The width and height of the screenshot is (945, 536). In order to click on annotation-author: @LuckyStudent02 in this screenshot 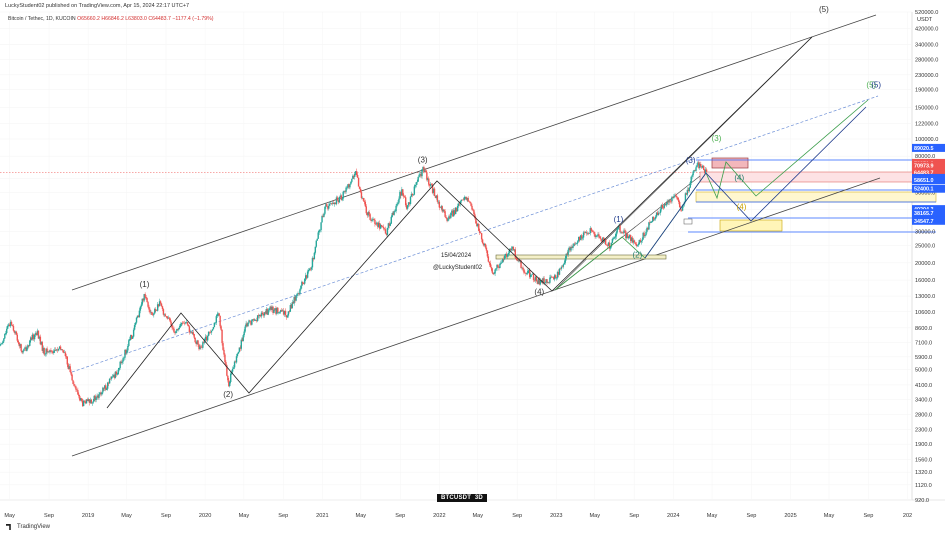, I will do `click(458, 268)`.